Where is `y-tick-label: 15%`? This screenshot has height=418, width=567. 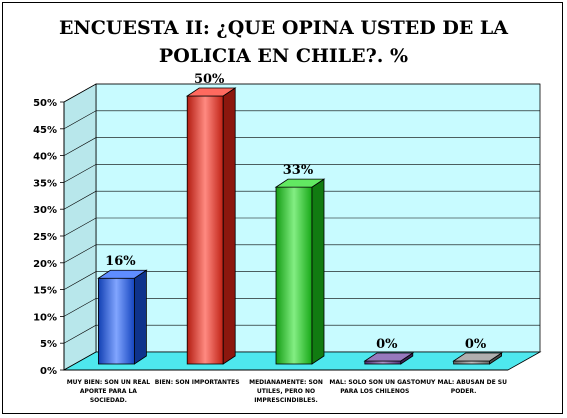 y-tick-label: 15% is located at coordinates (45, 291).